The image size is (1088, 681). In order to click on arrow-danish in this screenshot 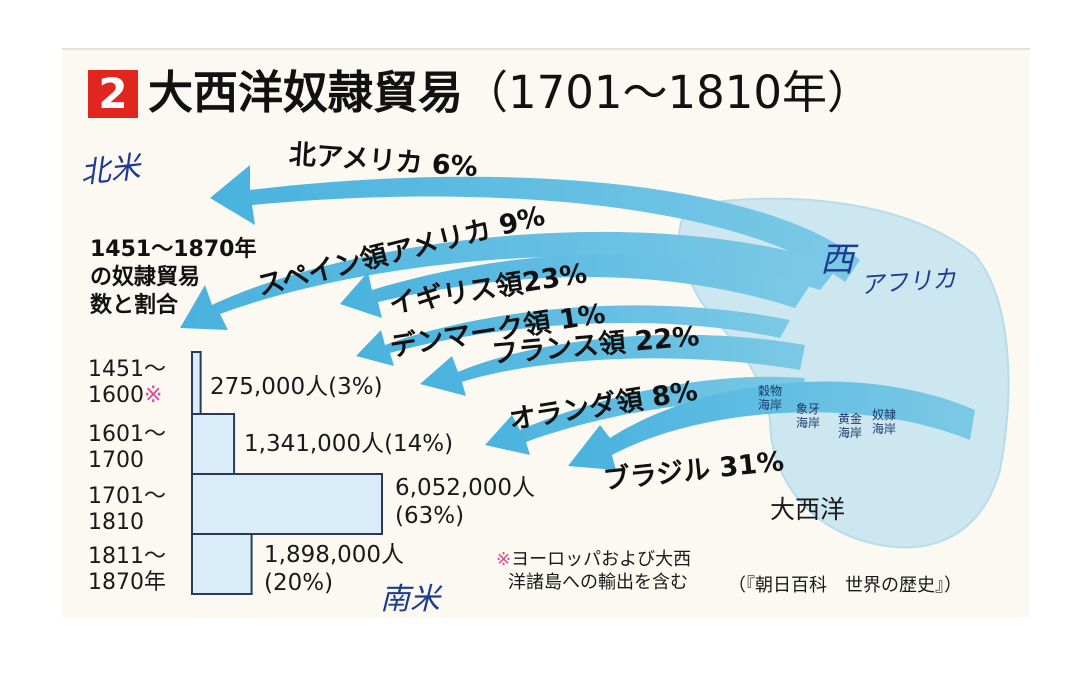, I will do `click(573, 335)`.